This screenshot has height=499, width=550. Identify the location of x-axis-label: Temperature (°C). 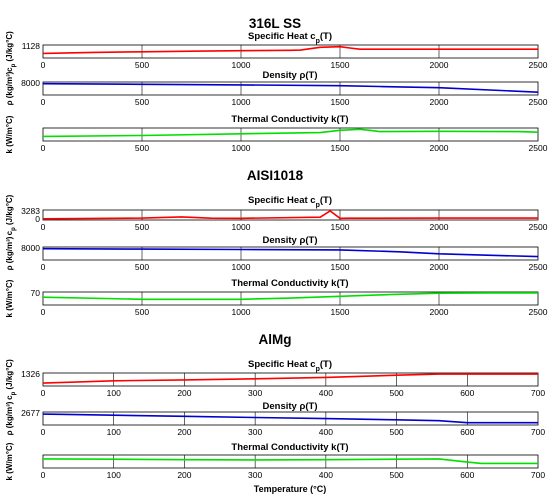
(290, 489).